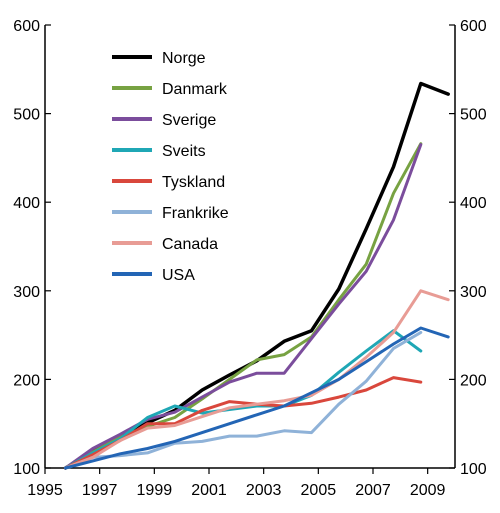  Describe the element at coordinates (184, 151) in the screenshot. I see `legend-label-sveits: Sveits` at that location.